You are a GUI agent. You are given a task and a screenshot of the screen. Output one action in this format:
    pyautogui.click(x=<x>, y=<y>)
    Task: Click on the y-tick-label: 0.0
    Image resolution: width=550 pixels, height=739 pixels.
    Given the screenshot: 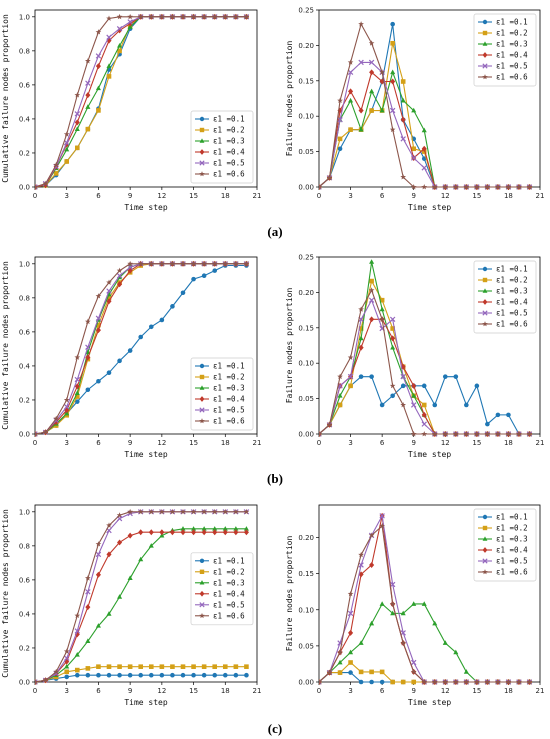 What is the action you would take?
    pyautogui.click(x=24, y=435)
    